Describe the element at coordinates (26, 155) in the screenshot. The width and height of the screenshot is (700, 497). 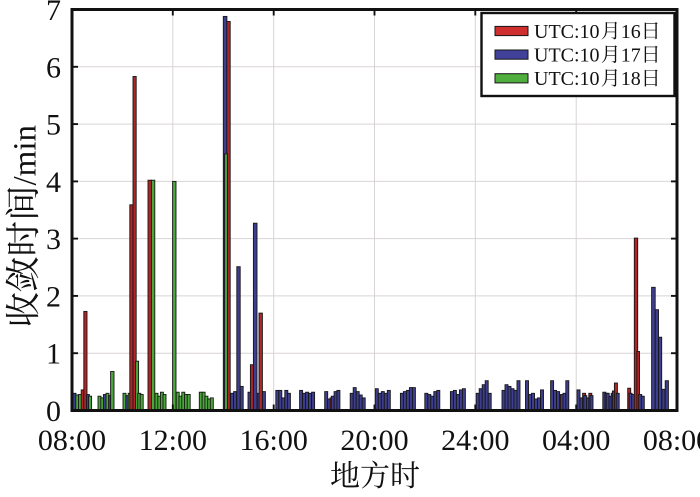
I see `svg-text: /min` at that location.